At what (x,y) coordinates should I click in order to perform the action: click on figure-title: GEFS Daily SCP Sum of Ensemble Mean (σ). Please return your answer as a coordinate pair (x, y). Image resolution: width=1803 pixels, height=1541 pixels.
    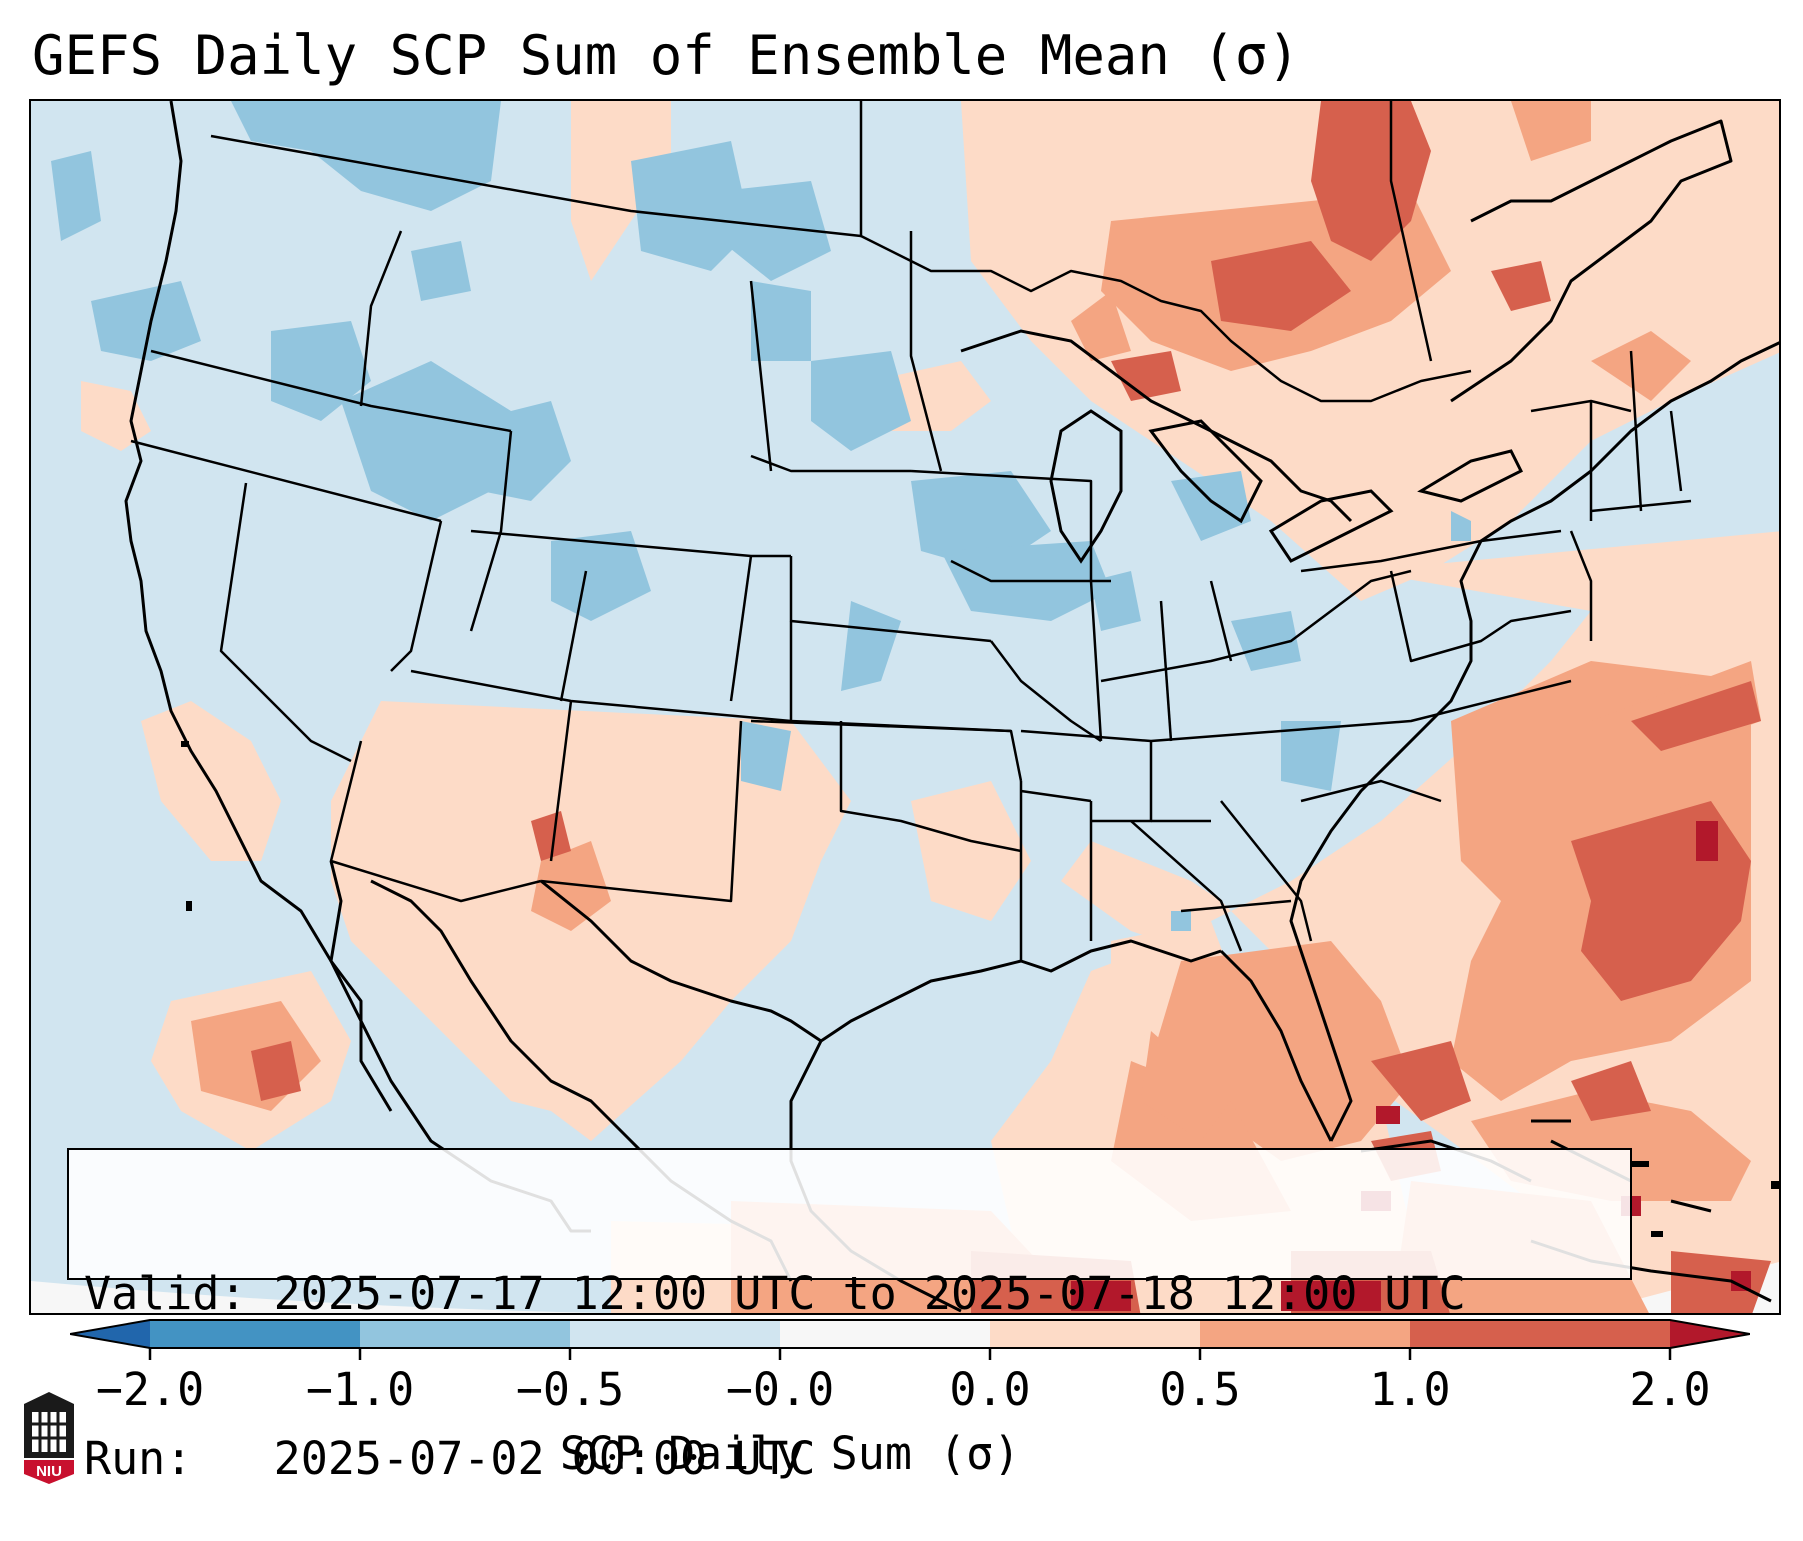
    Looking at the image, I should click on (666, 55).